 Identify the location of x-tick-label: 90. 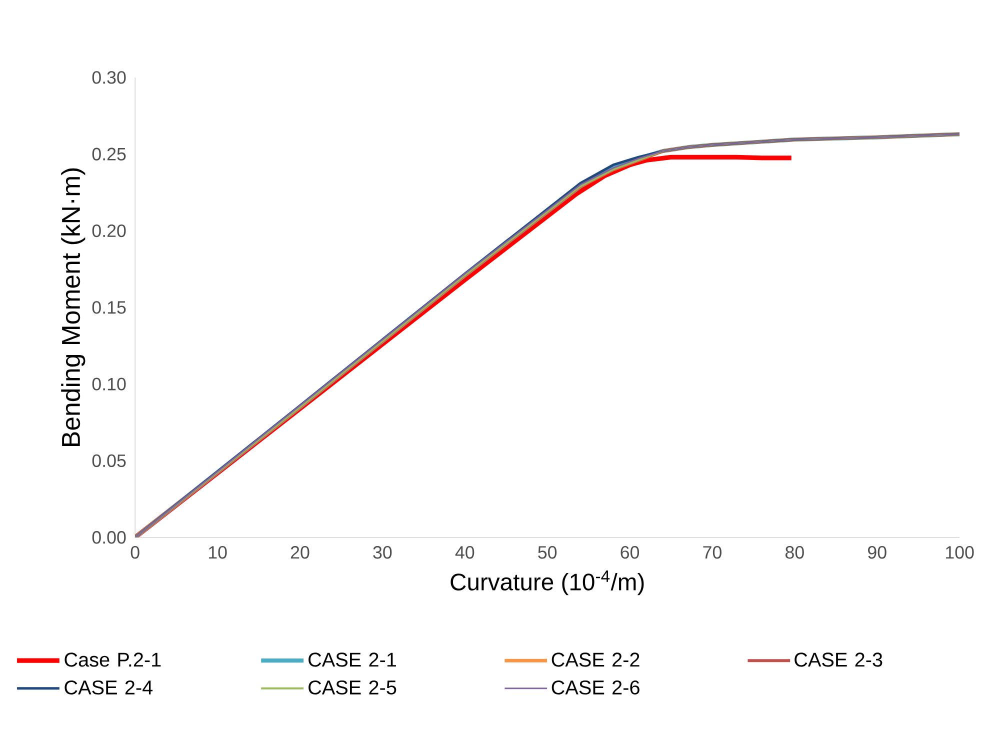
(877, 552).